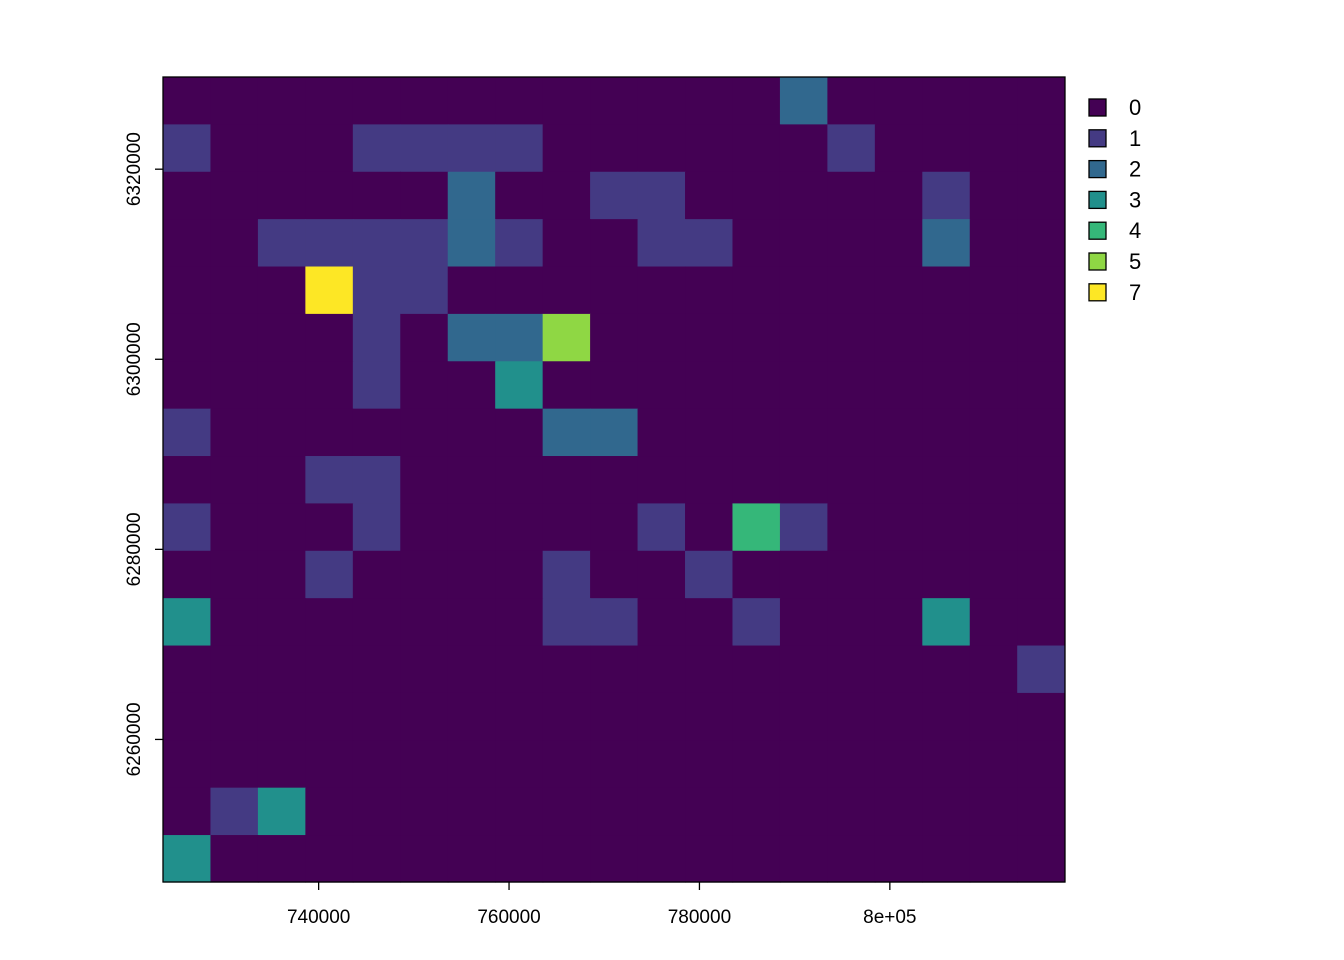 The image size is (1344, 960). Describe the element at coordinates (1135, 138) in the screenshot. I see `legend-label: 1` at that location.